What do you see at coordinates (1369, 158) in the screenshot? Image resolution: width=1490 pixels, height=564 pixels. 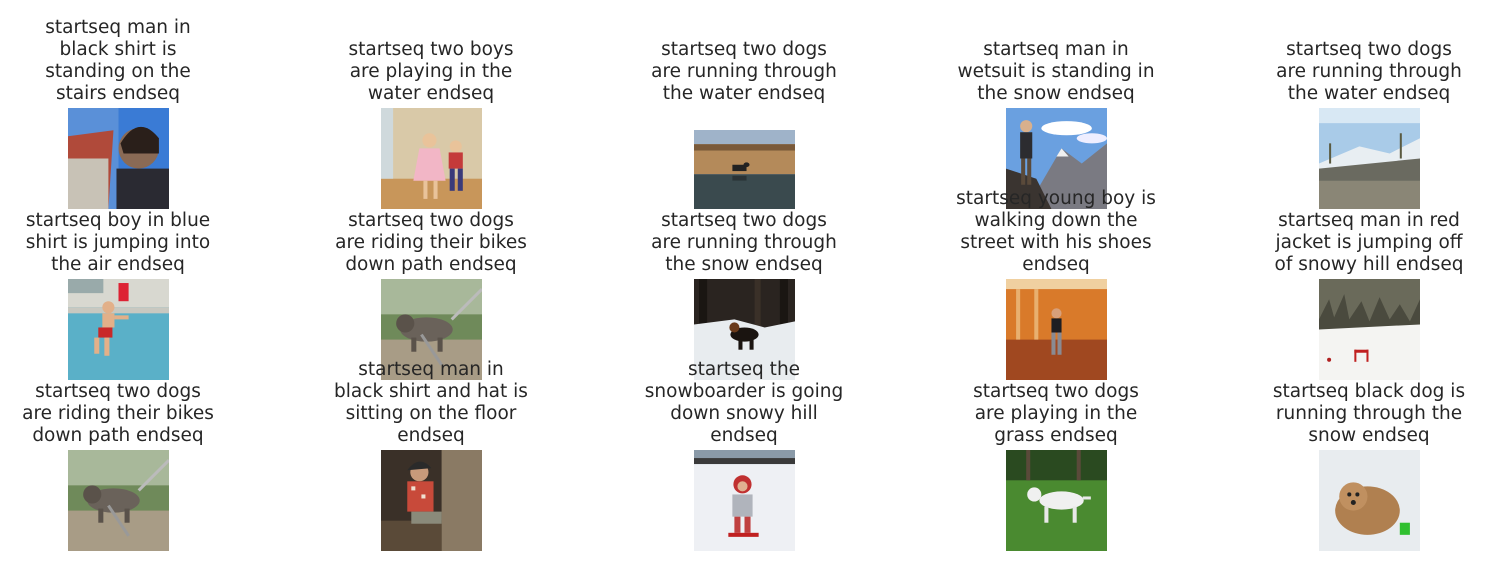 I see `photo-snowy-field` at bounding box center [1369, 158].